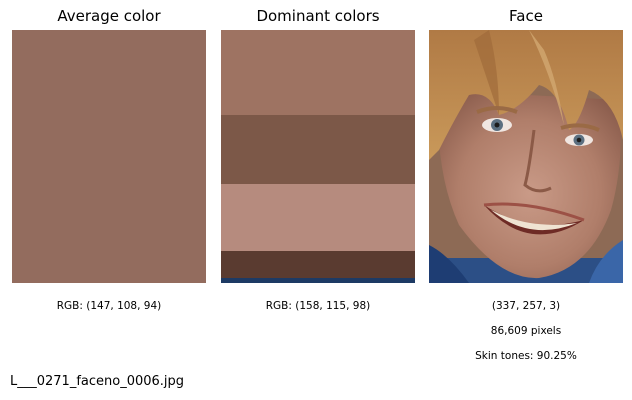 The image size is (632, 400). Describe the element at coordinates (109, 306) in the screenshot. I see `average-color-rgb-label: RGB: (147, 108, 94)` at that location.